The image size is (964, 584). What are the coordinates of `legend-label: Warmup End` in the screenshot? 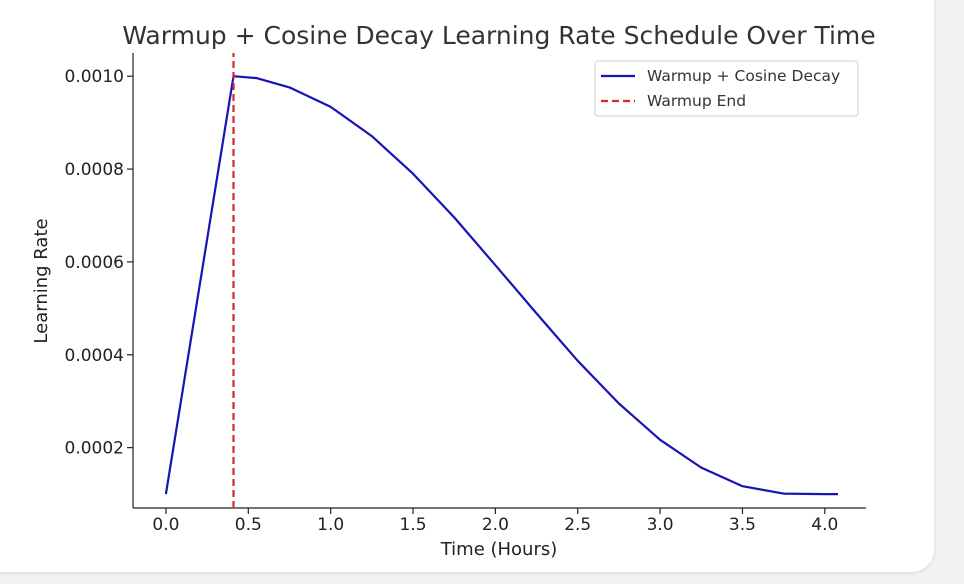 It's located at (696, 101).